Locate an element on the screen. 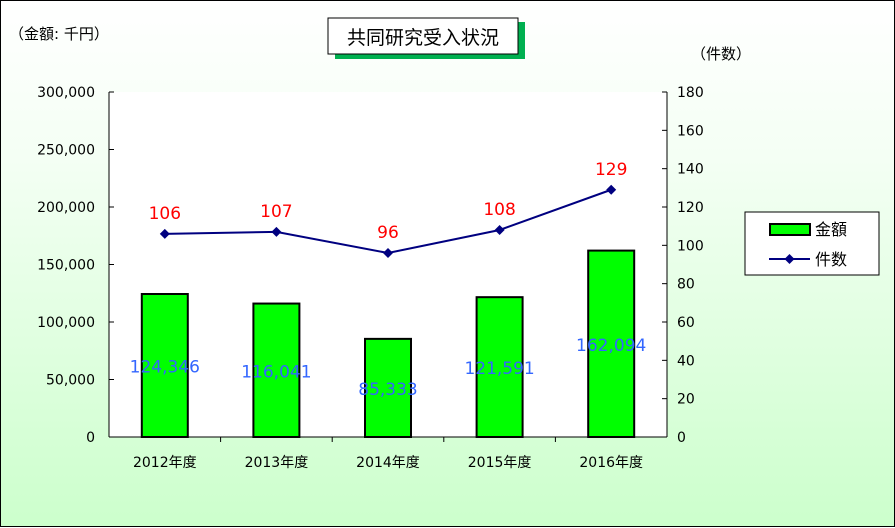  line-data-label: 106 is located at coordinates (165, 214).